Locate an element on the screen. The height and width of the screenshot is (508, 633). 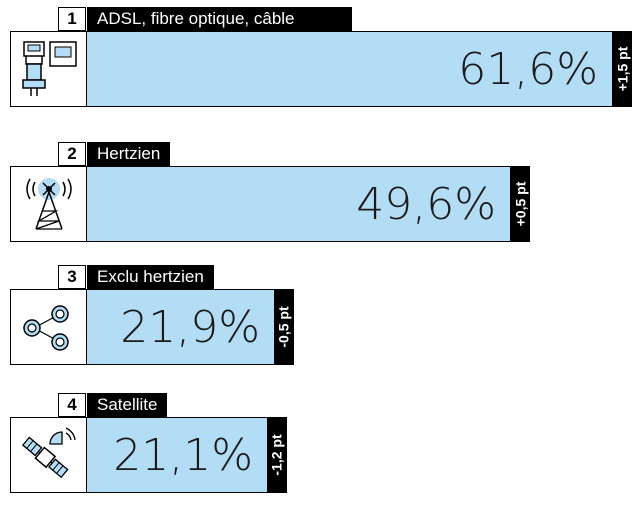
bar: 21,9% is located at coordinates (180, 327).